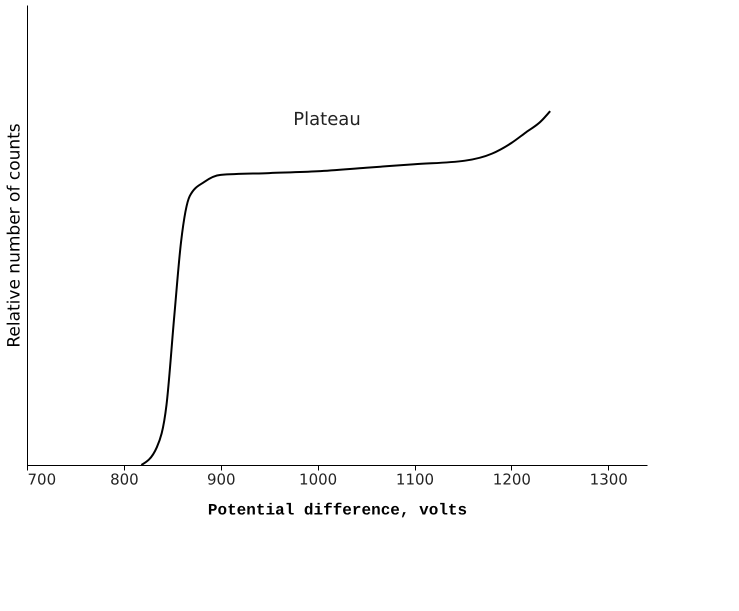  What do you see at coordinates (609, 479) in the screenshot?
I see `x-tick-label: 1300` at bounding box center [609, 479].